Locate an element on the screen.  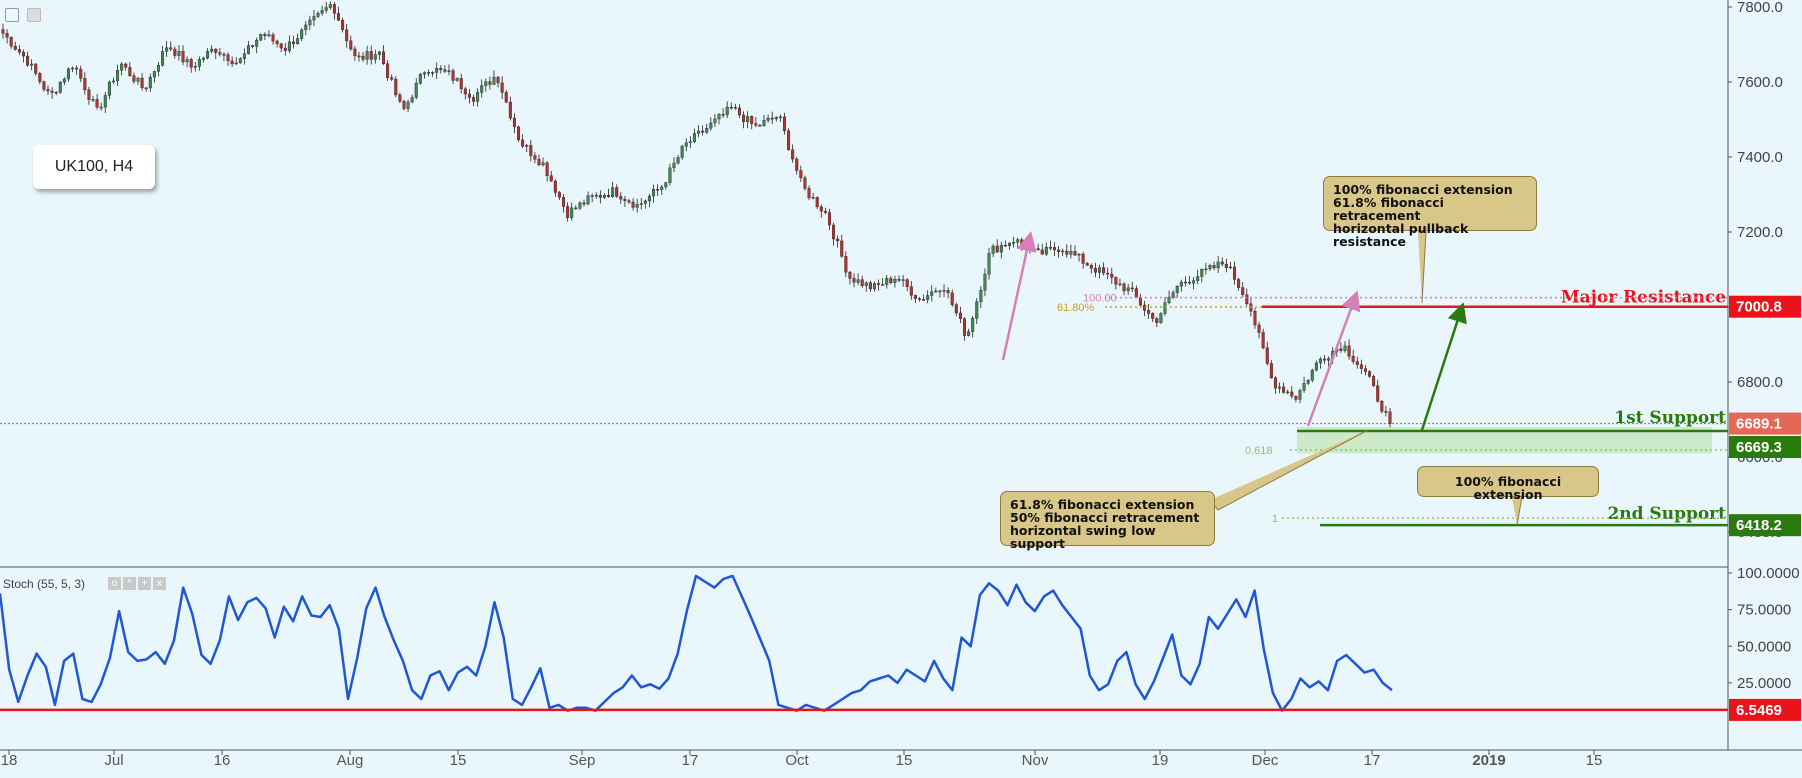
stoch-line is located at coordinates (696, 643).